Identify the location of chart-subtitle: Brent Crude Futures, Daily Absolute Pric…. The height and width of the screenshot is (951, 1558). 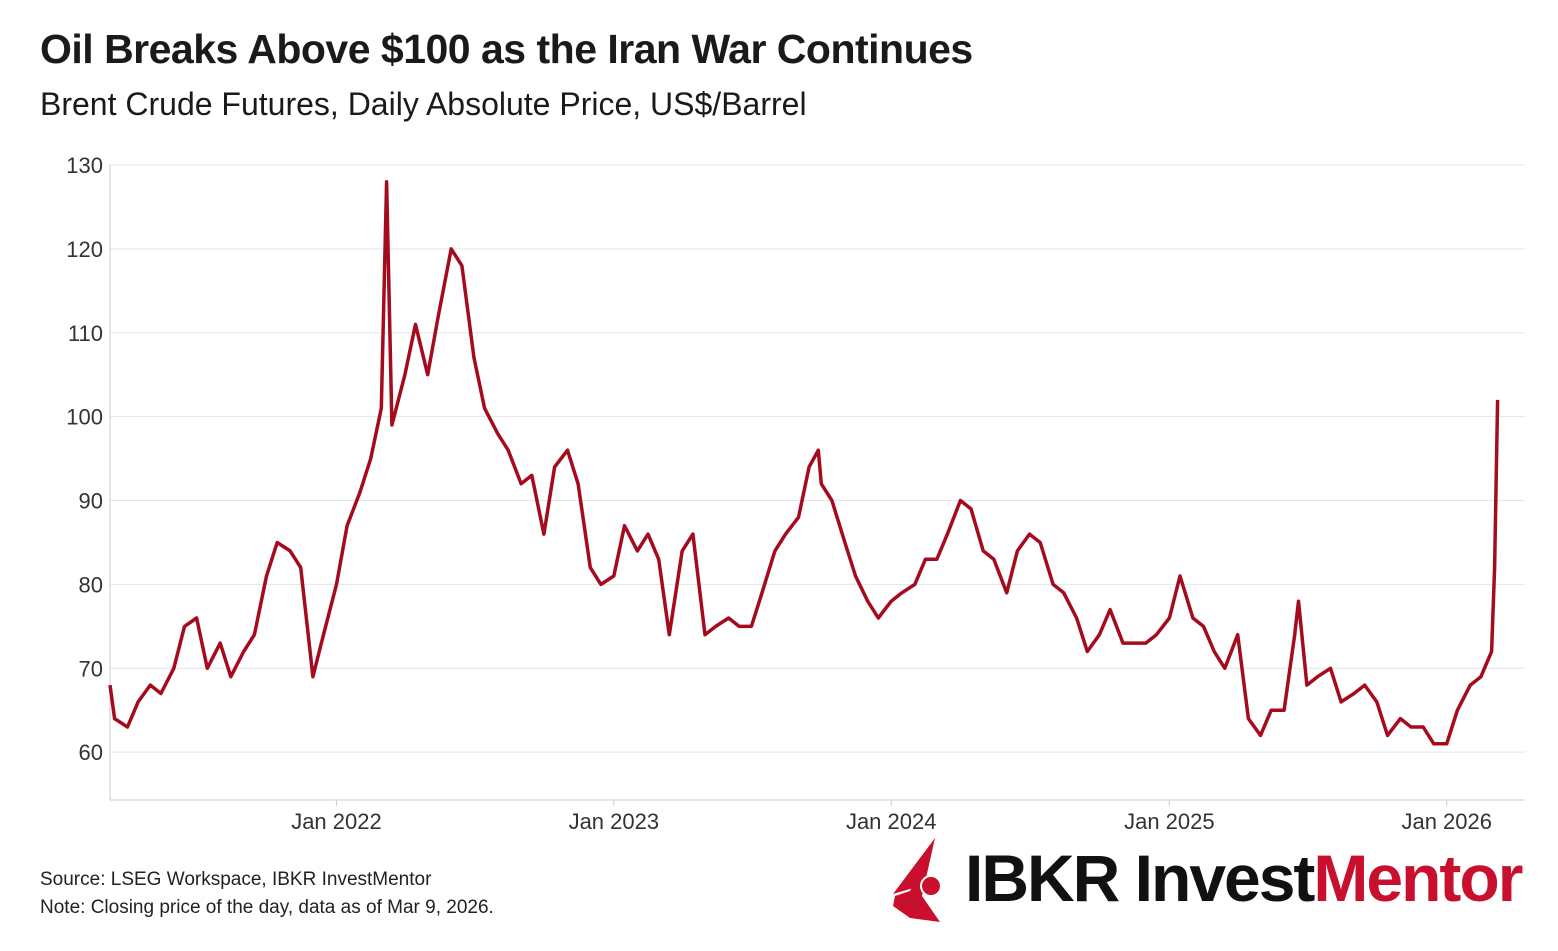
(423, 104).